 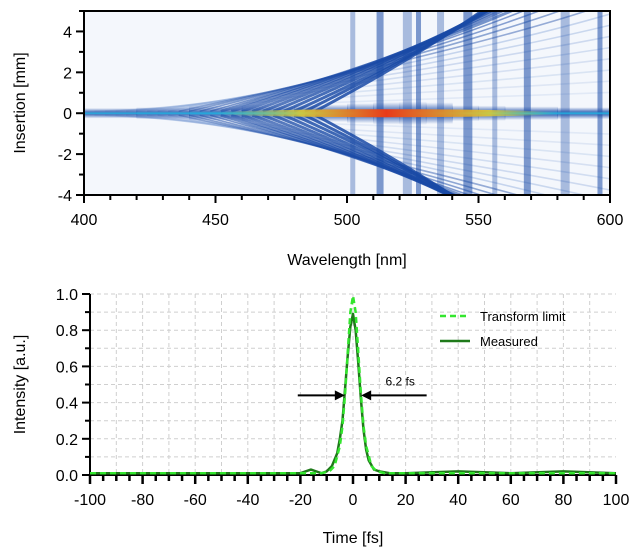 I want to click on x-tick-label: -60, so click(x=195, y=500).